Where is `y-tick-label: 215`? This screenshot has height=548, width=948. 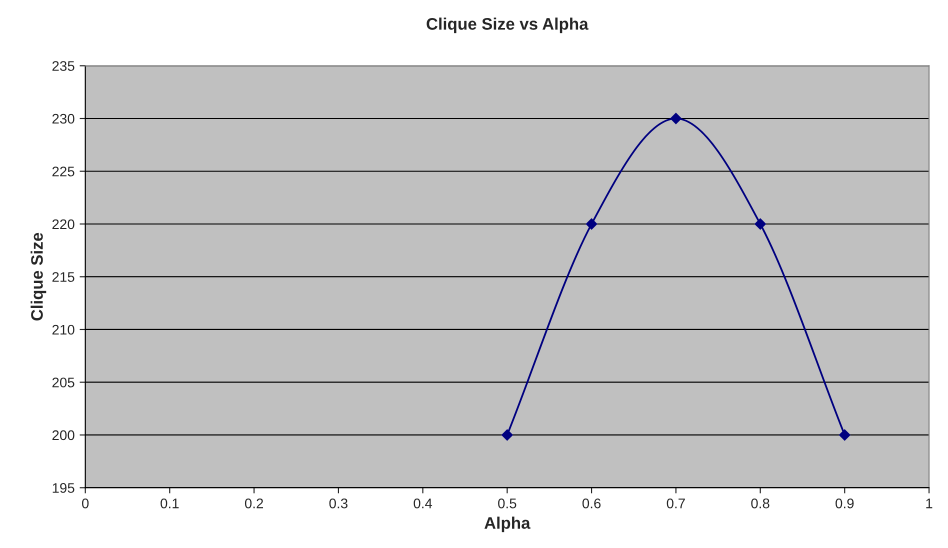
y-tick-label: 215 is located at coordinates (63, 277).